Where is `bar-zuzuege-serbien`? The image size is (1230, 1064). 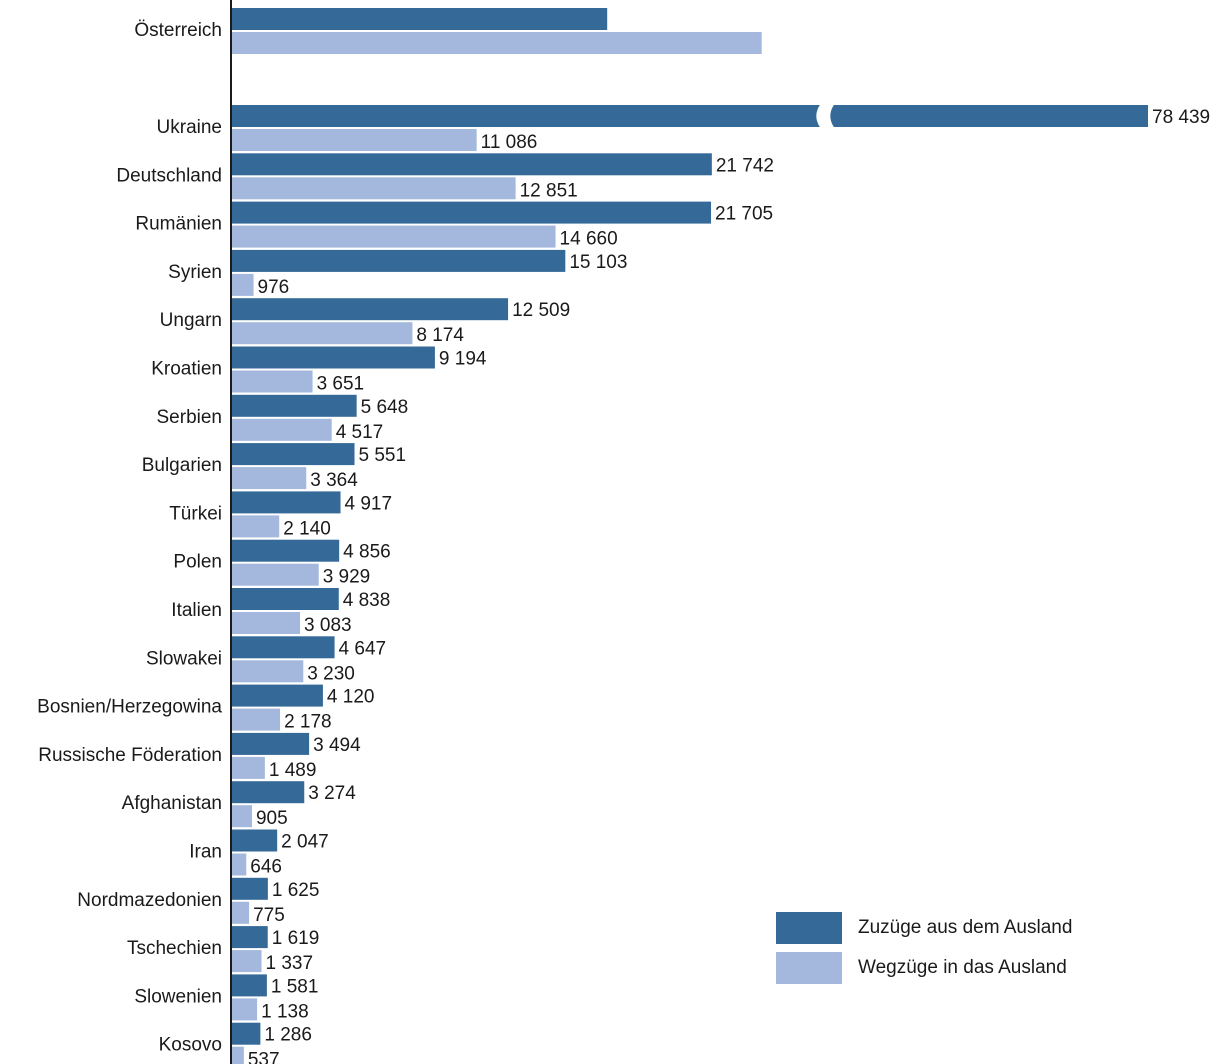 bar-zuzuege-serbien is located at coordinates (294, 405).